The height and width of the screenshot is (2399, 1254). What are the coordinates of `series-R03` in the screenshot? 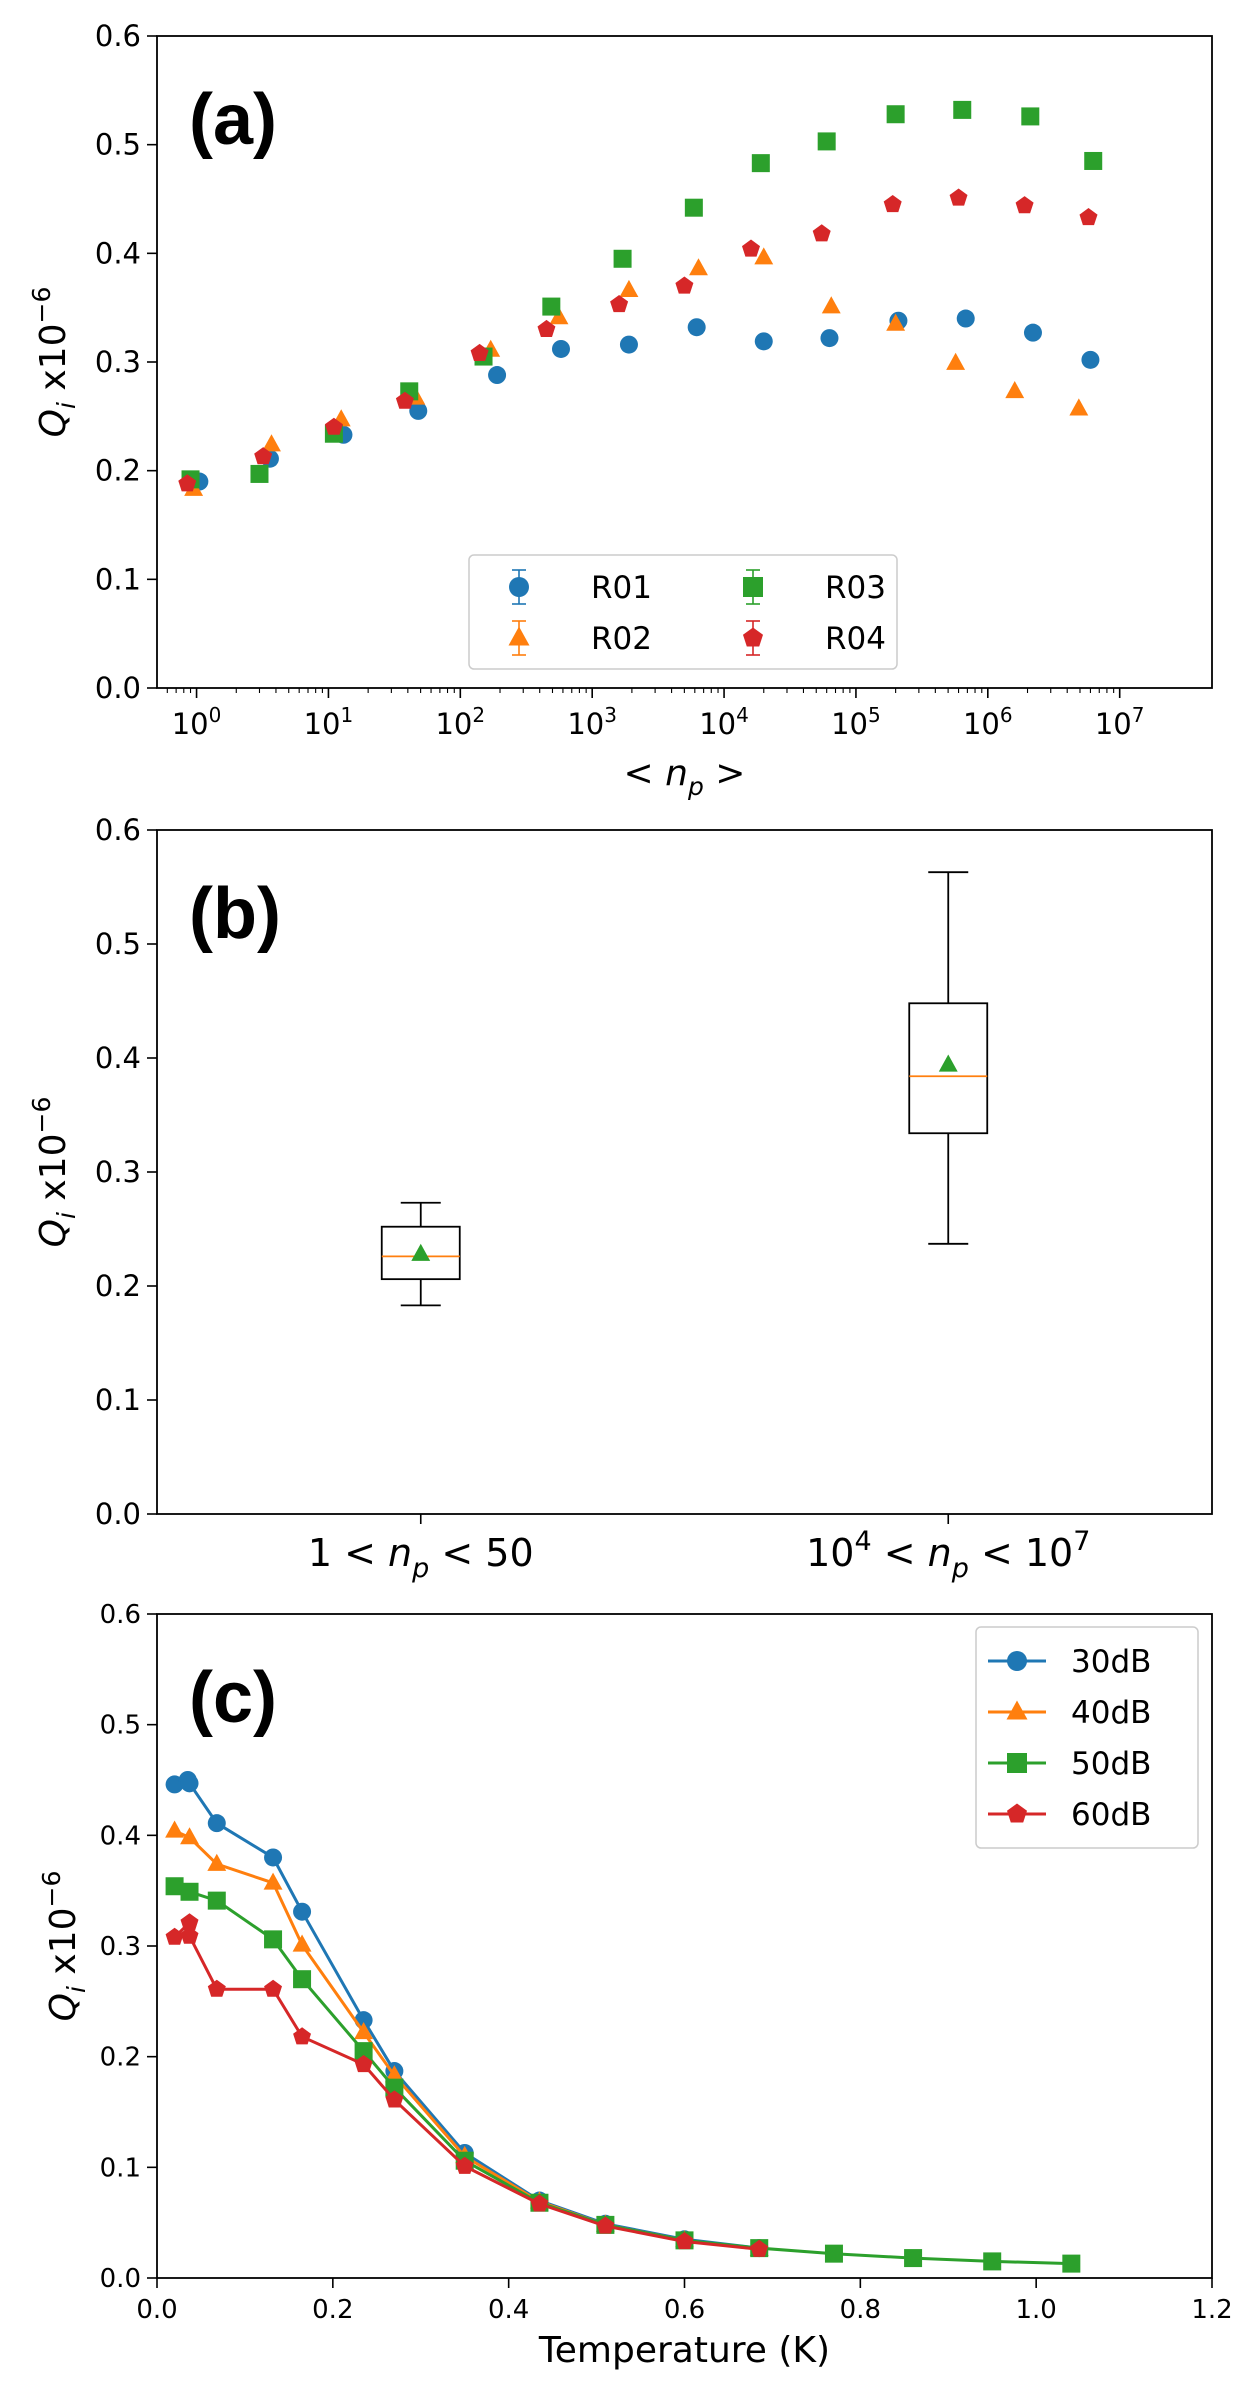 It's located at (642, 294).